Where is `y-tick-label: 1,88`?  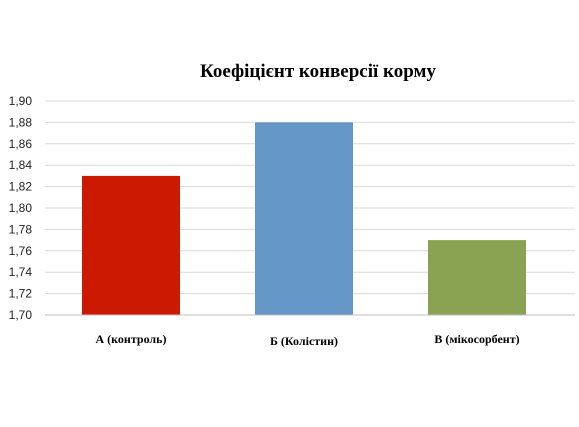 y-tick-label: 1,88 is located at coordinates (21, 122).